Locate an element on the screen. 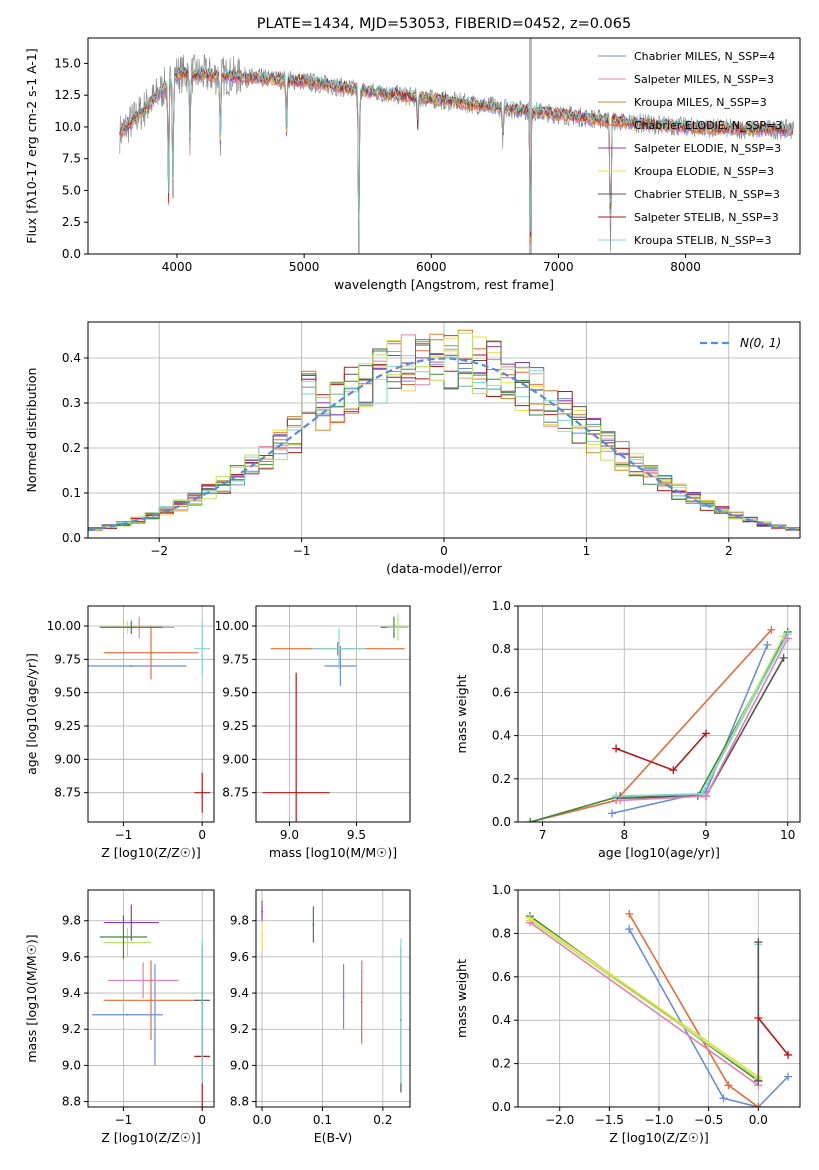 The height and width of the screenshot is (1170, 819). x-tick-label: 2 is located at coordinates (729, 551).